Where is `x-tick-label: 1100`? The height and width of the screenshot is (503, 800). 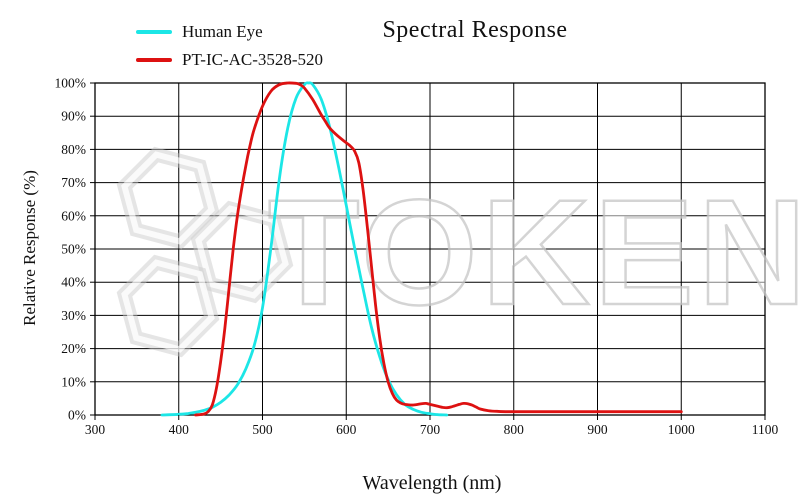 x-tick-label: 1100 is located at coordinates (765, 429).